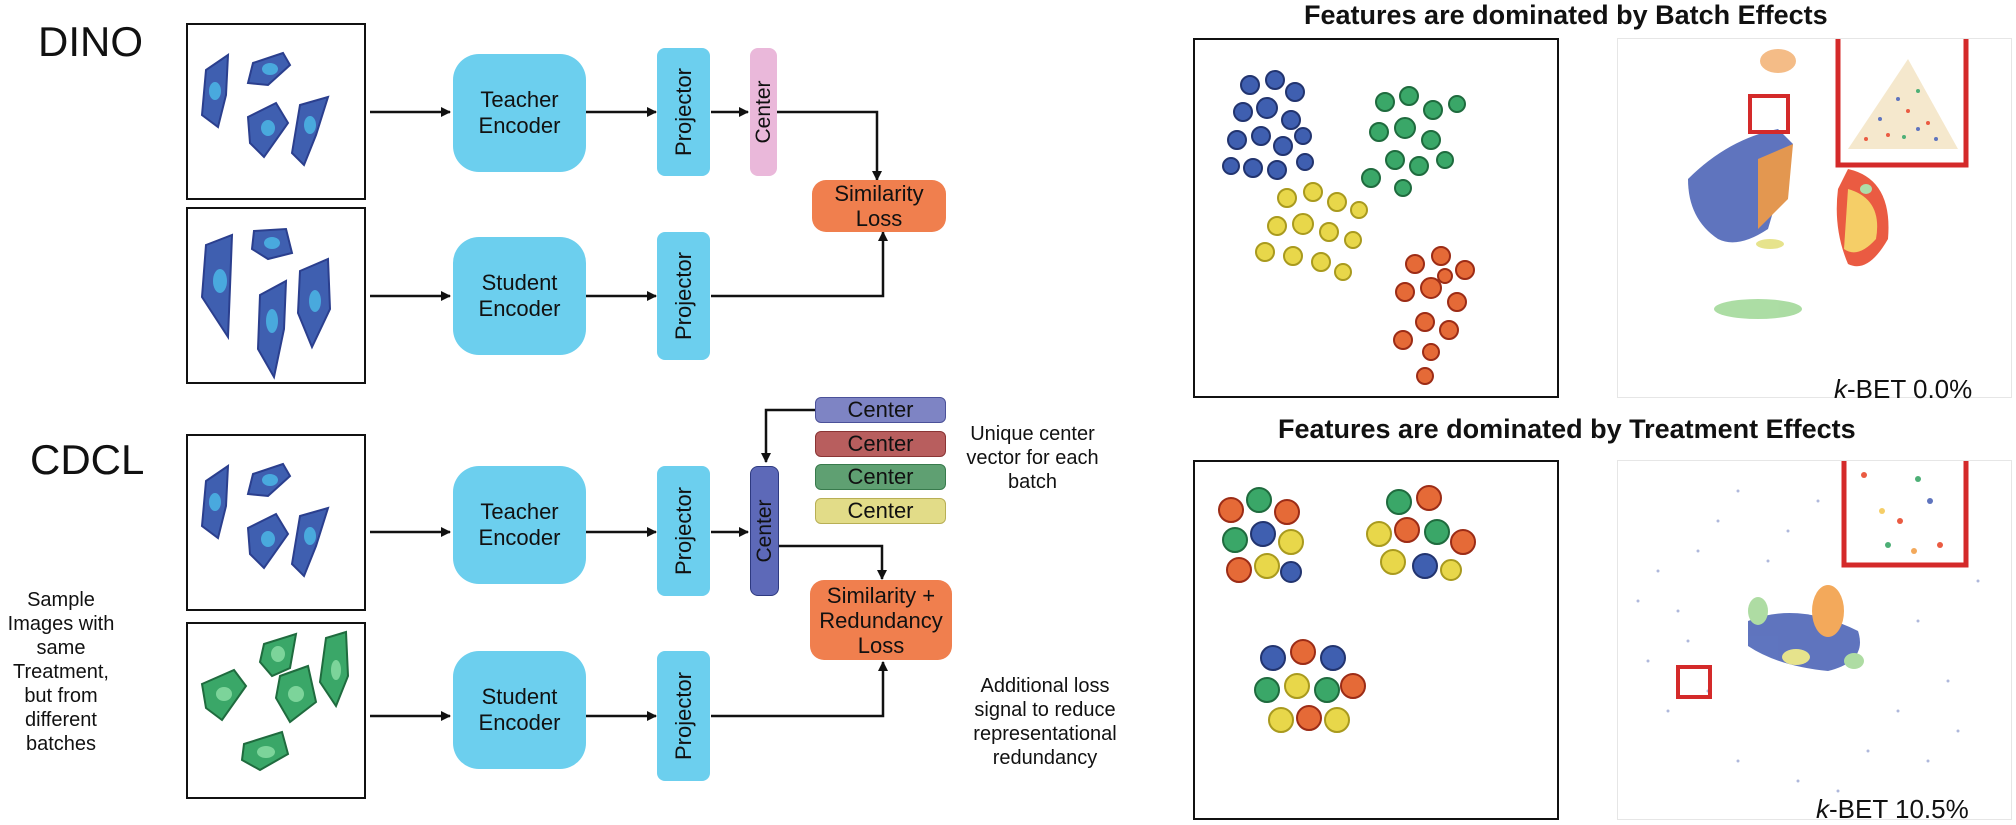  Describe the element at coordinates (276, 111) in the screenshot. I see `dino-teacher-cell-image` at that location.